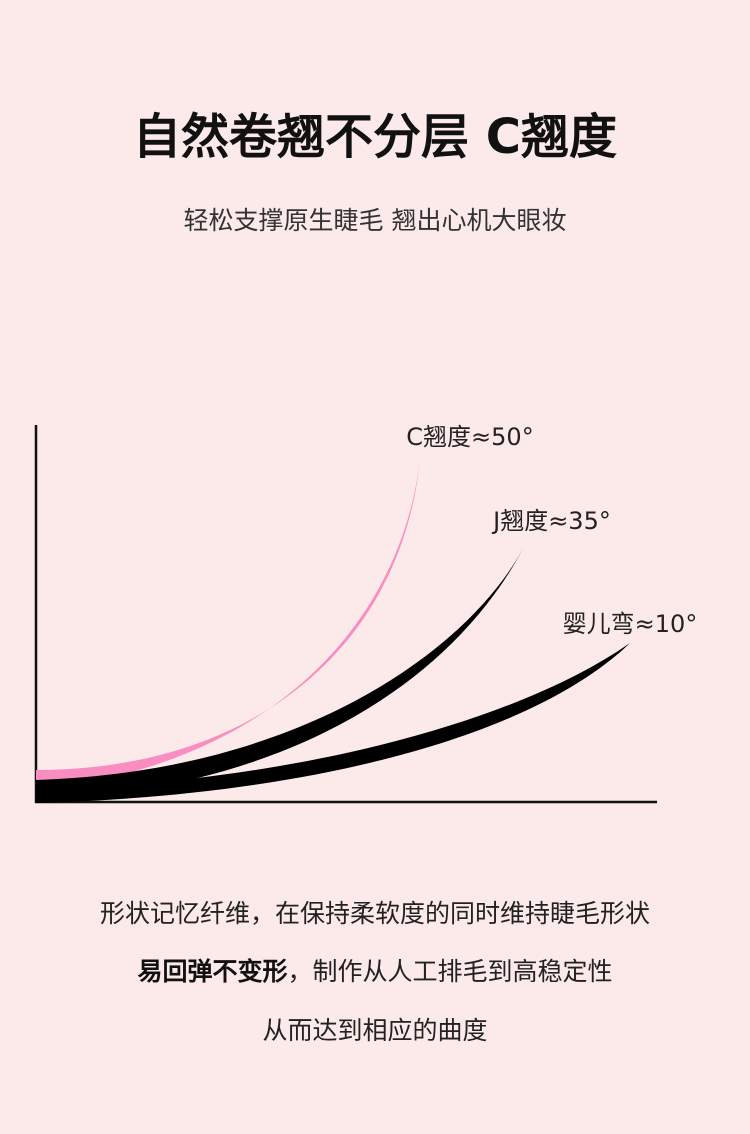  I want to click on body-line: 形状记忆纤维，在保持柔软度的同时维持睫毛形状, so click(375, 913).